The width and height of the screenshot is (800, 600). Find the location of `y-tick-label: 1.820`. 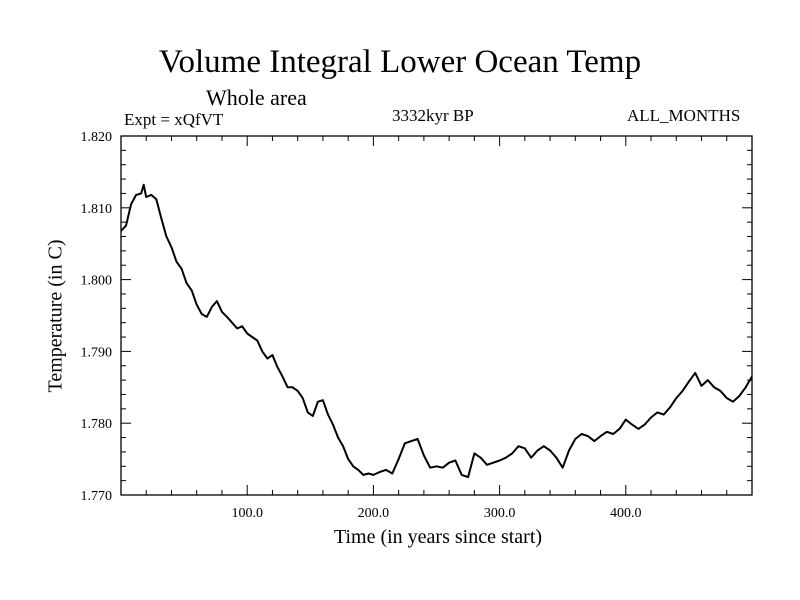

y-tick-label: 1.820 is located at coordinates (97, 137).